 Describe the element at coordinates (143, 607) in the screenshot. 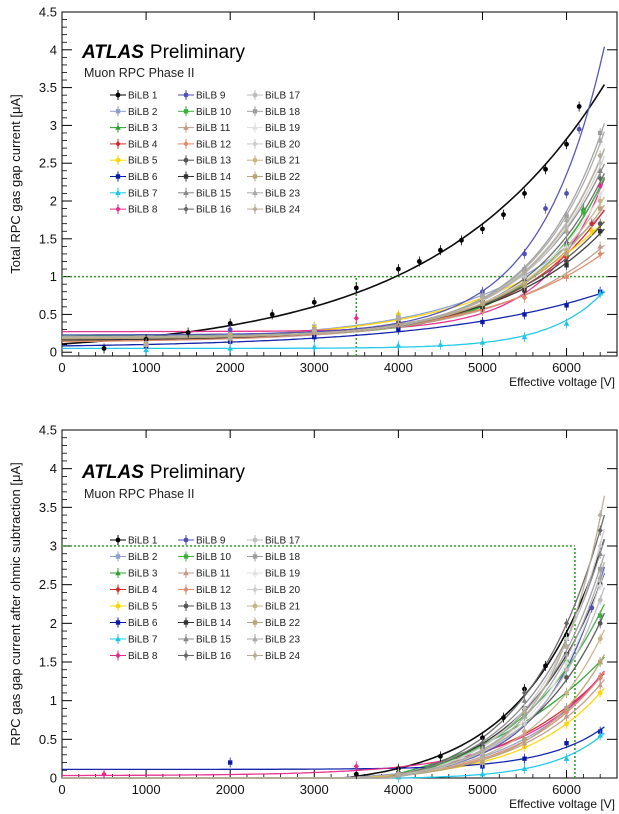

I see `legend-label: BiLB 5` at that location.